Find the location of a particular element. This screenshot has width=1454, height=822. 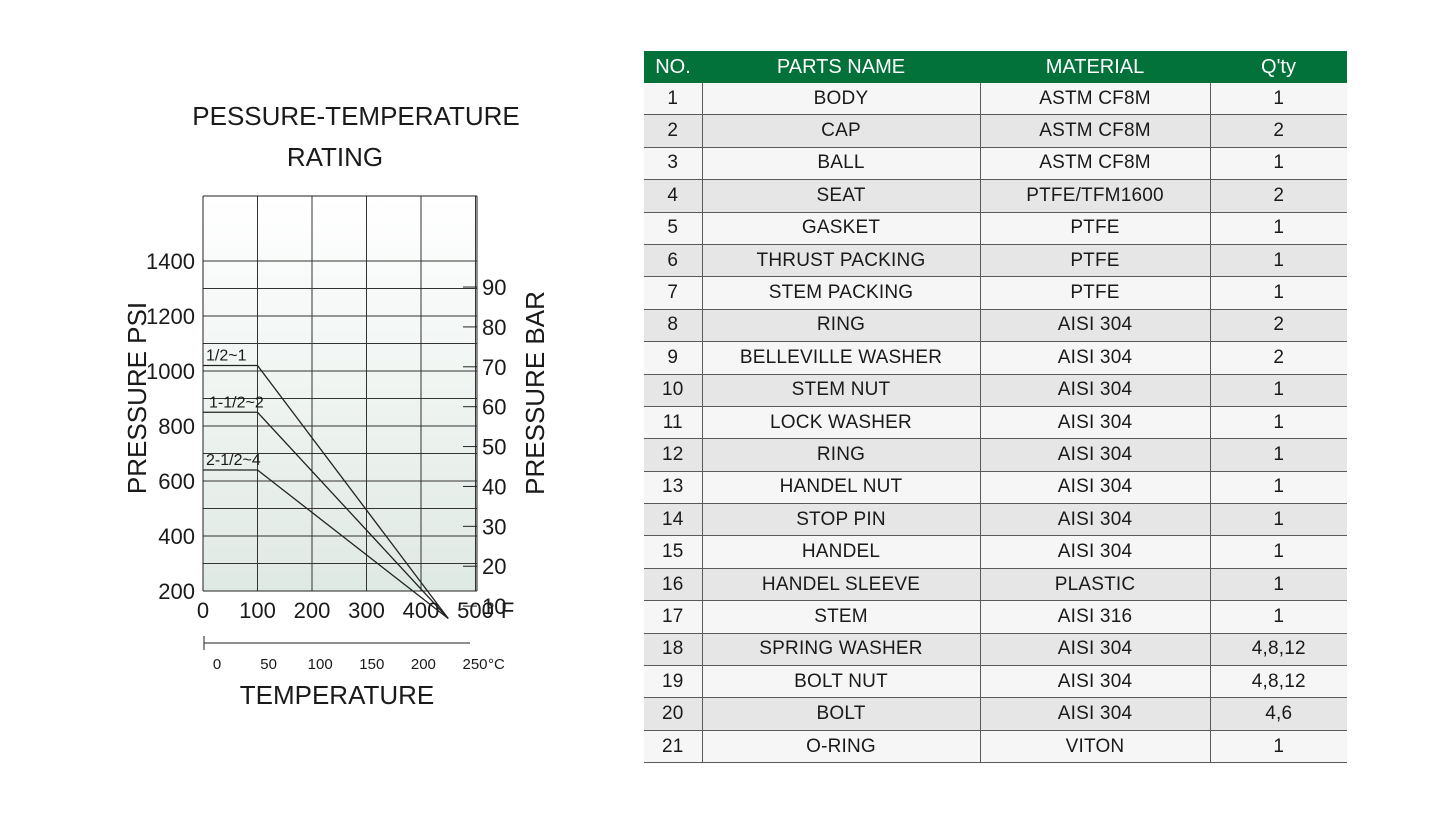

cell-parts-name: BELLEVILLE WASHER is located at coordinates (841, 358).